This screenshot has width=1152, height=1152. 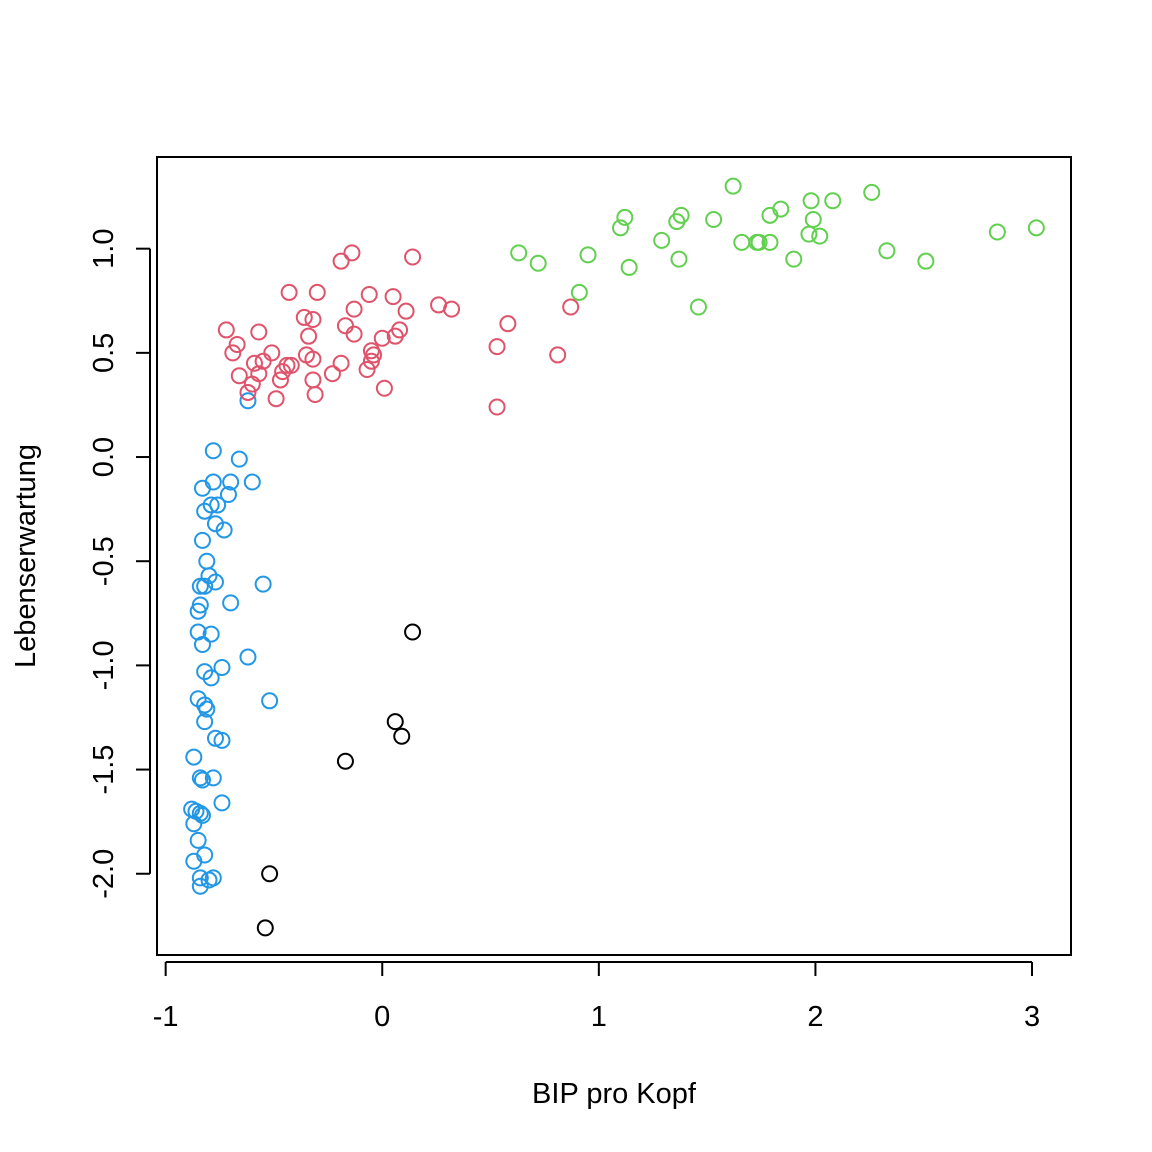 What do you see at coordinates (104, 561) in the screenshot?
I see `y-tick-label: -0.5` at bounding box center [104, 561].